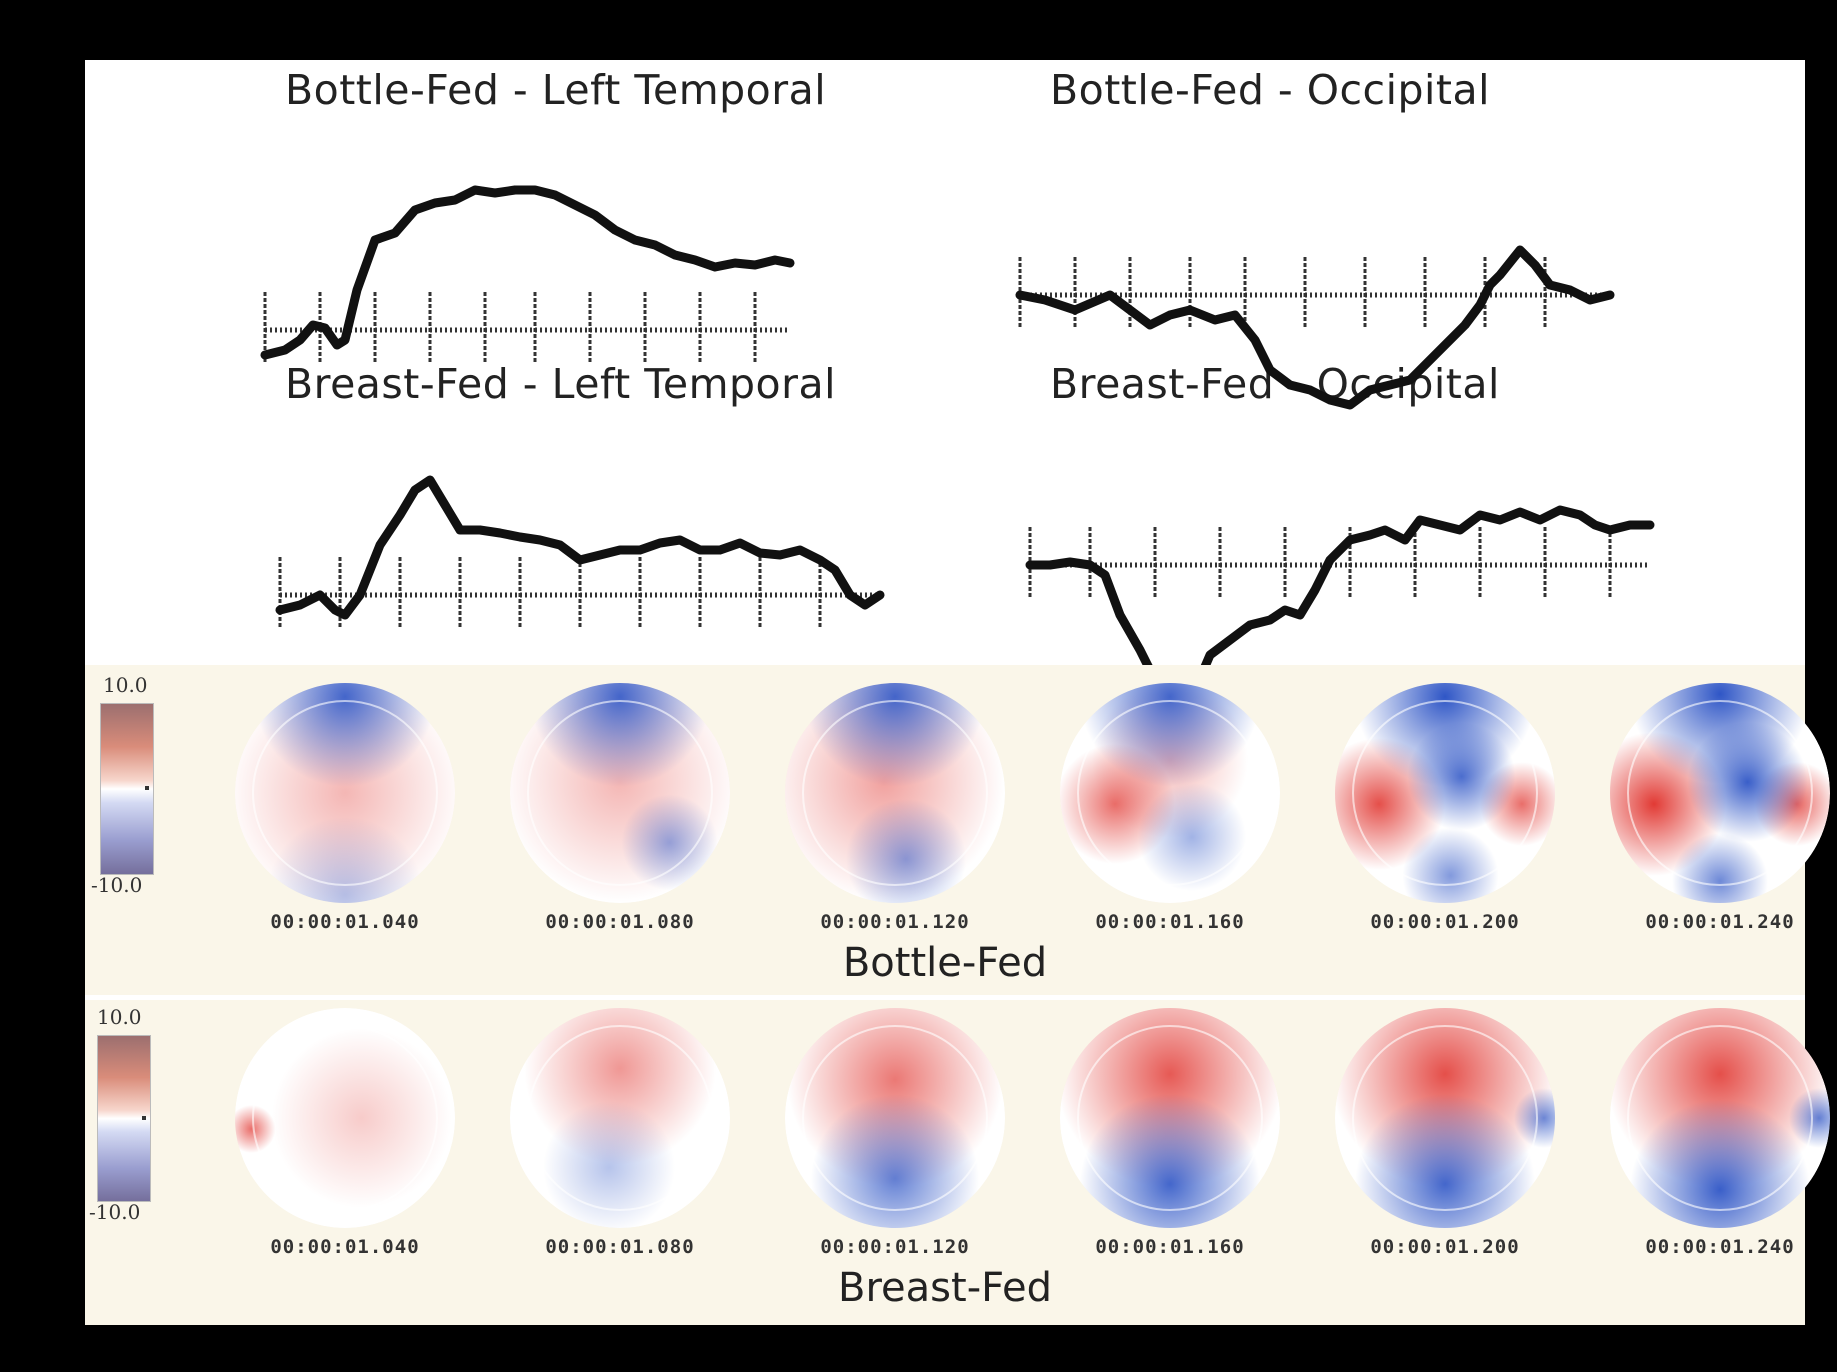  Describe the element at coordinates (945, 963) in the screenshot. I see `group-title-bottle-fed: Bottle-Fed` at that location.